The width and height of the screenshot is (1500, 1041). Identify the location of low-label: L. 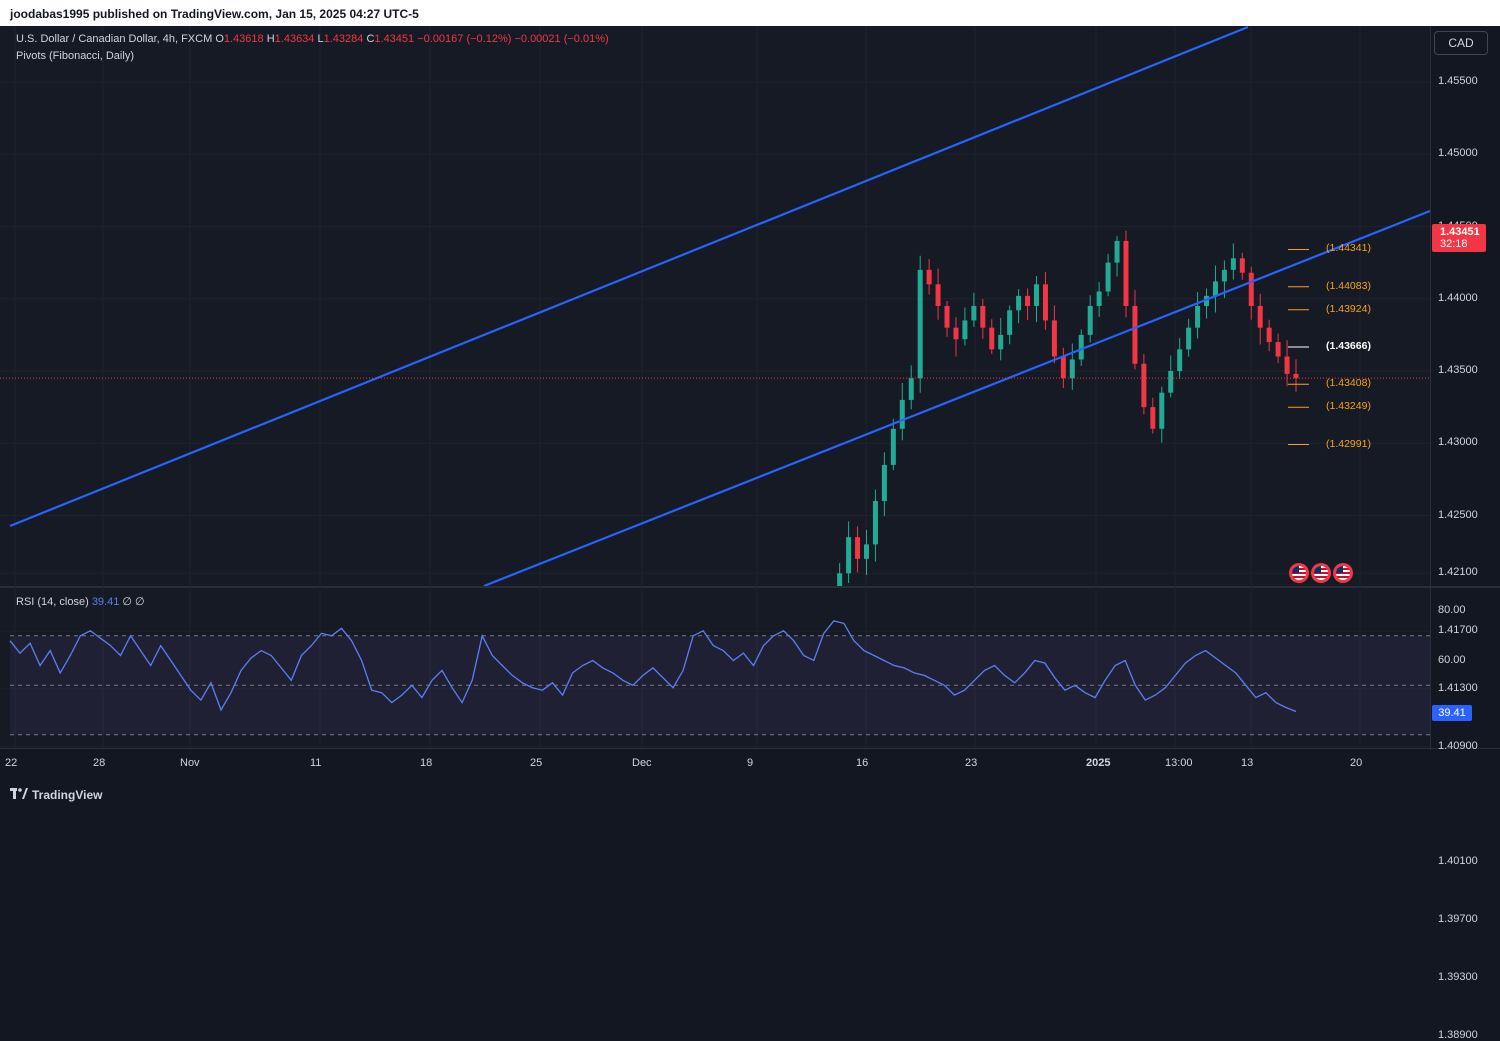
(320, 39).